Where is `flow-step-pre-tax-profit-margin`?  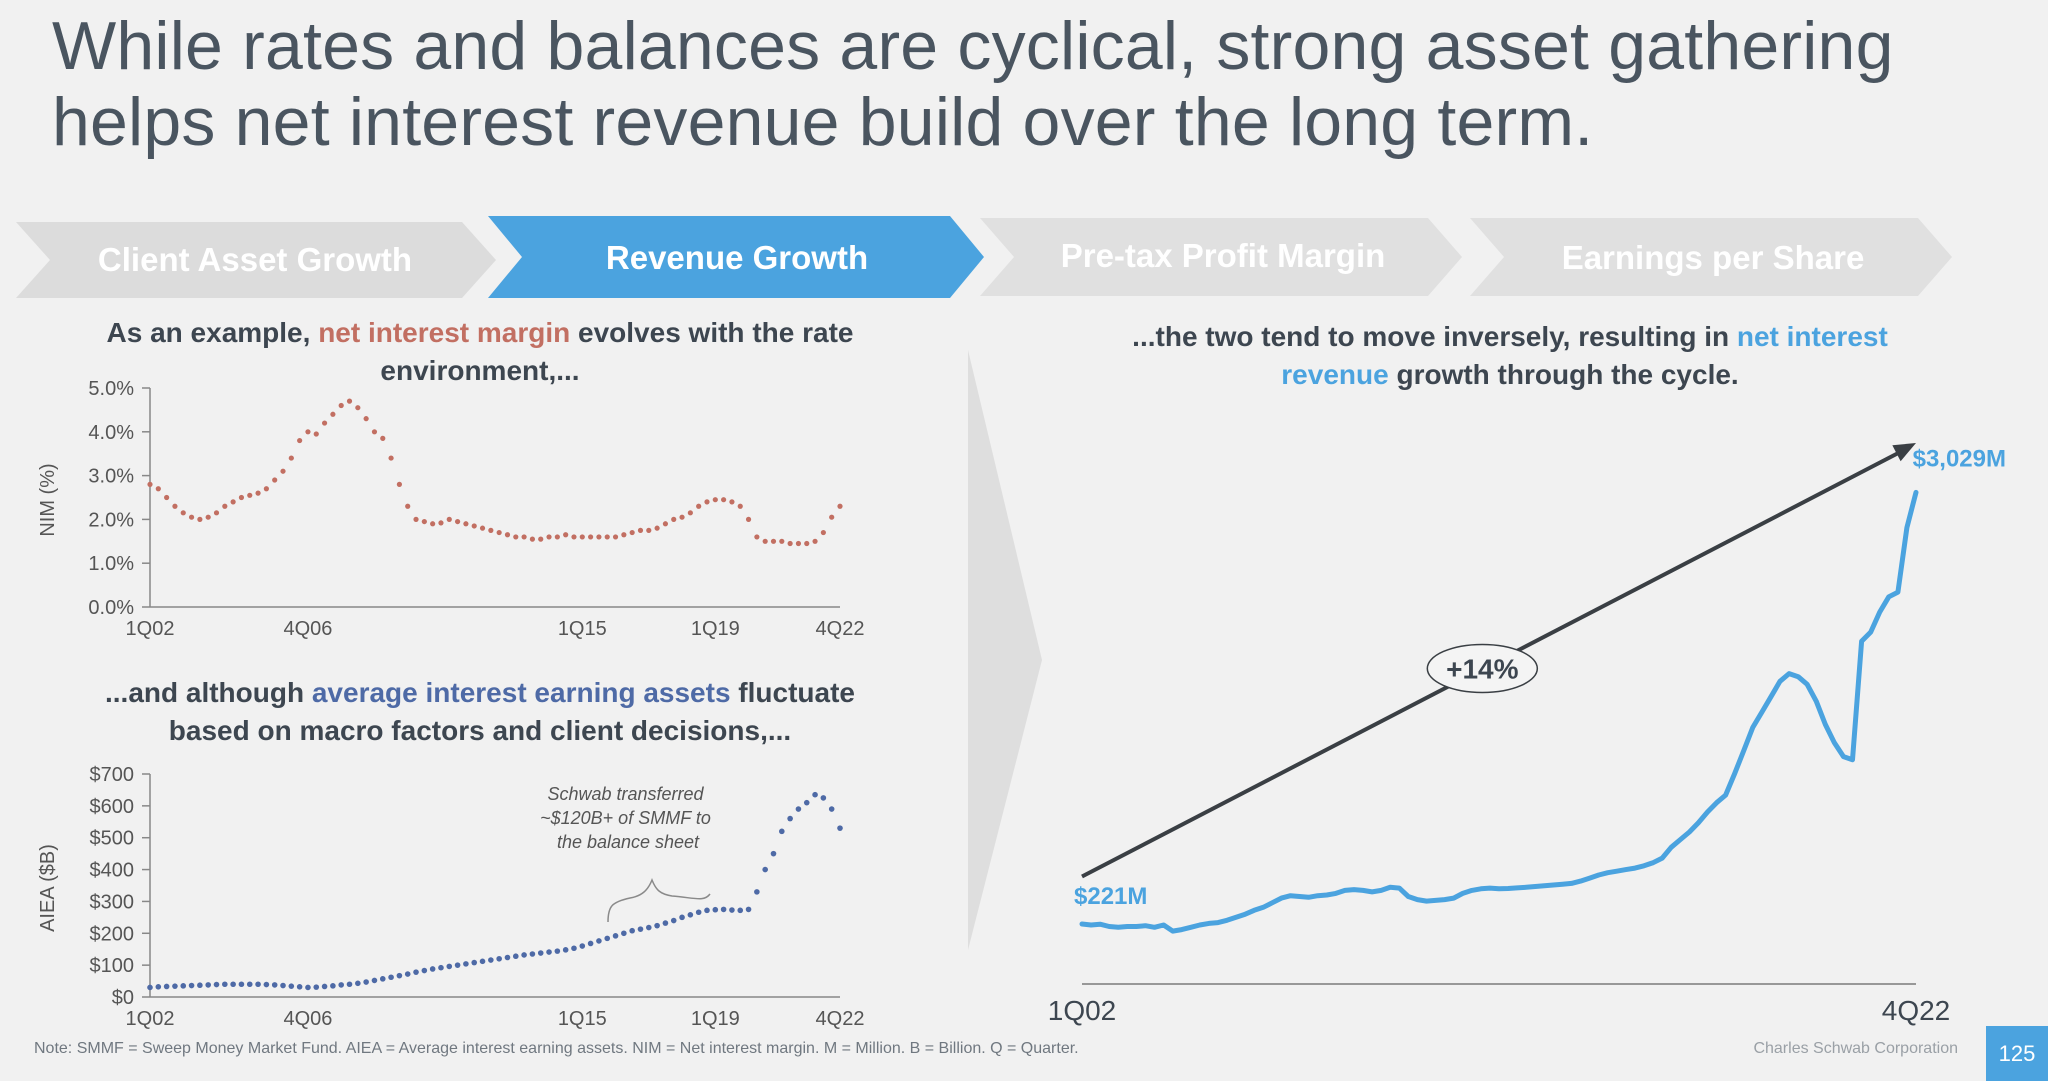
flow-step-pre-tax-profit-margin is located at coordinates (1221, 257).